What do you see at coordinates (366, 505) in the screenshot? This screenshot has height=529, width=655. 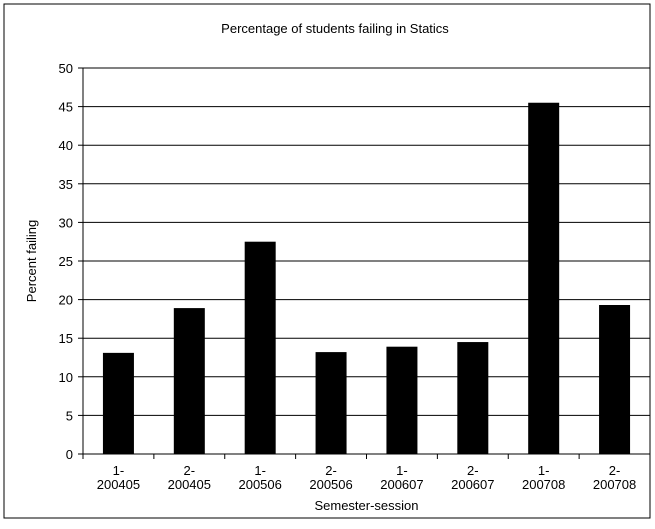 I see `x-axis-label: Semester-session` at bounding box center [366, 505].